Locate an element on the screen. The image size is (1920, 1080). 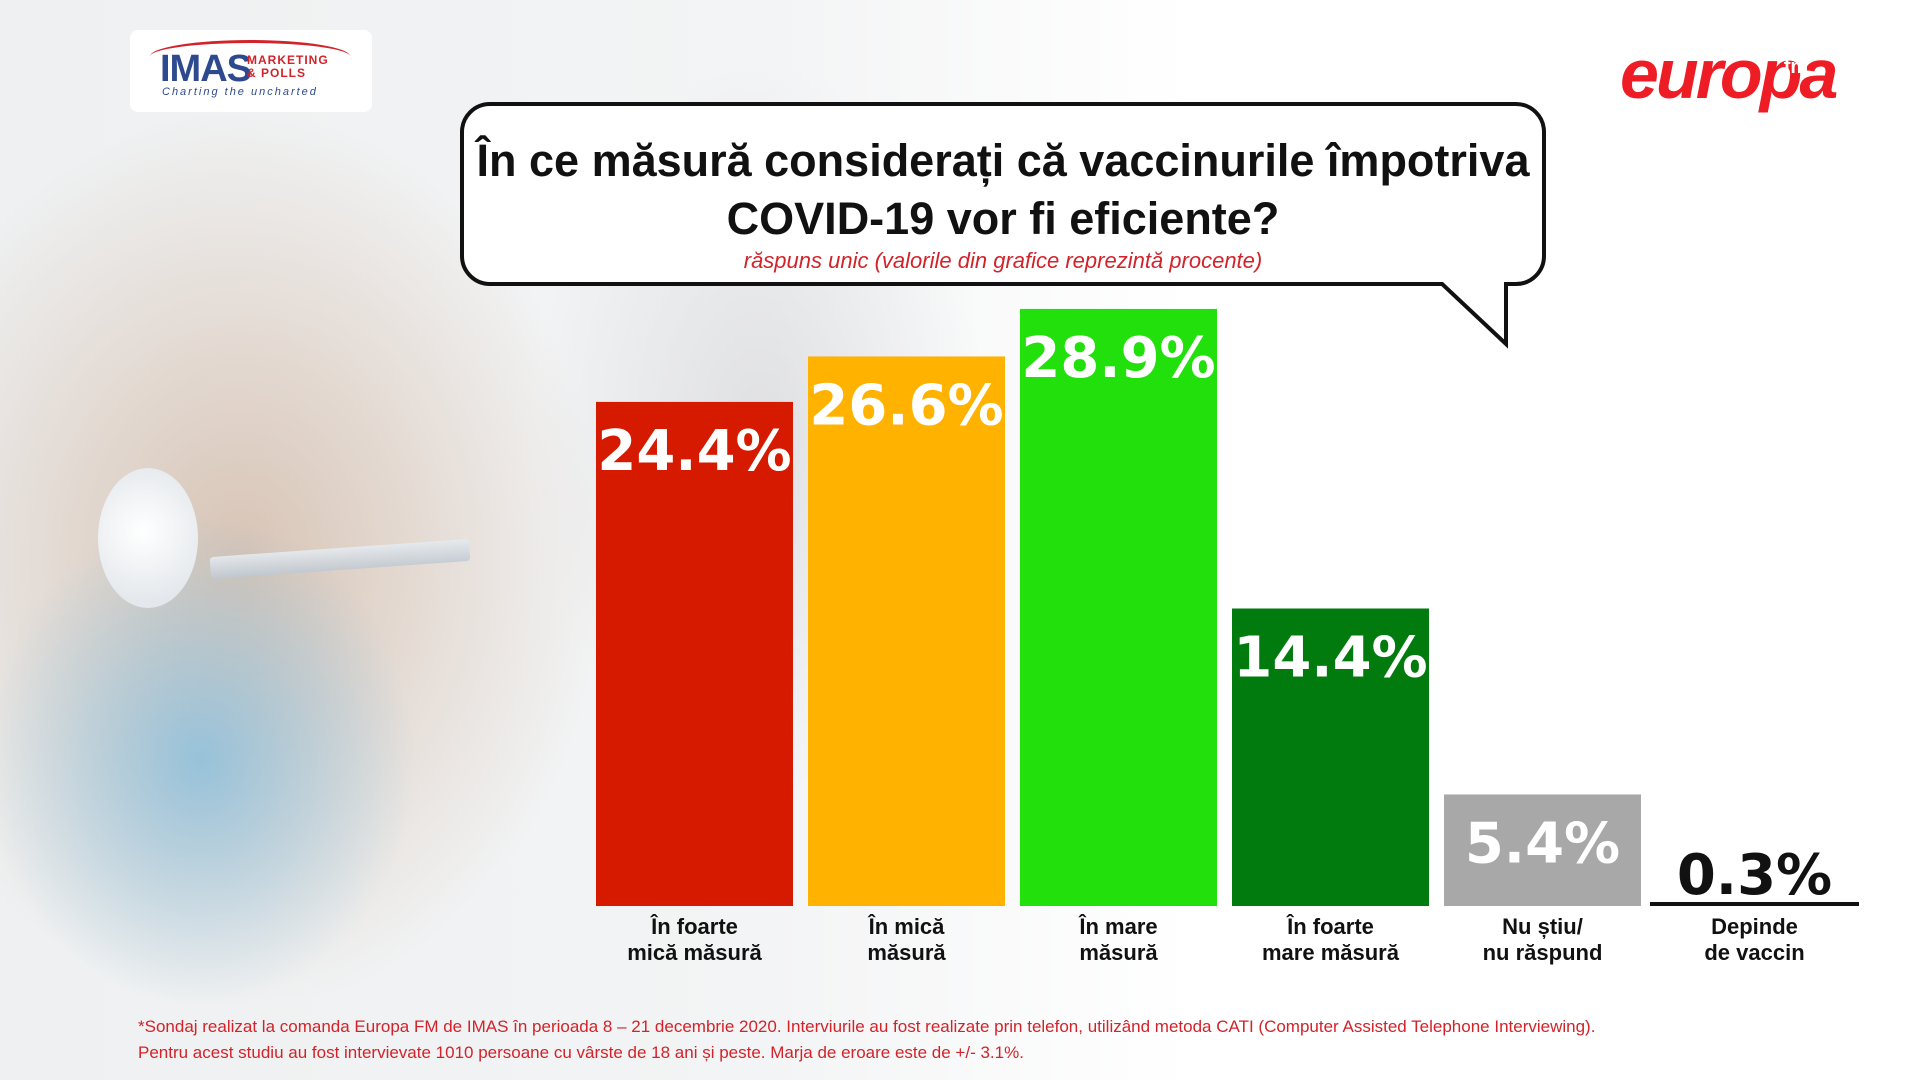
value-label-5: 5.4% is located at coordinates (1542, 843).